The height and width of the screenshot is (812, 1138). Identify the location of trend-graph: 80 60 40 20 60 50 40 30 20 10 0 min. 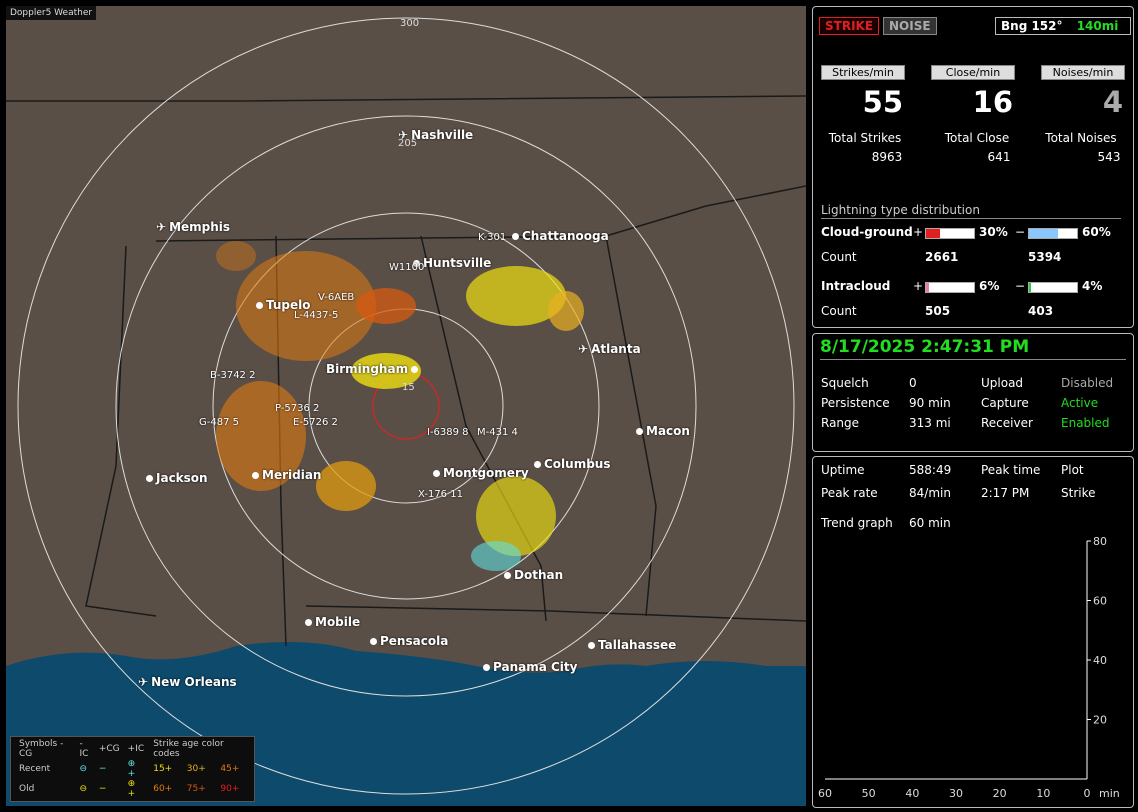
(969, 667).